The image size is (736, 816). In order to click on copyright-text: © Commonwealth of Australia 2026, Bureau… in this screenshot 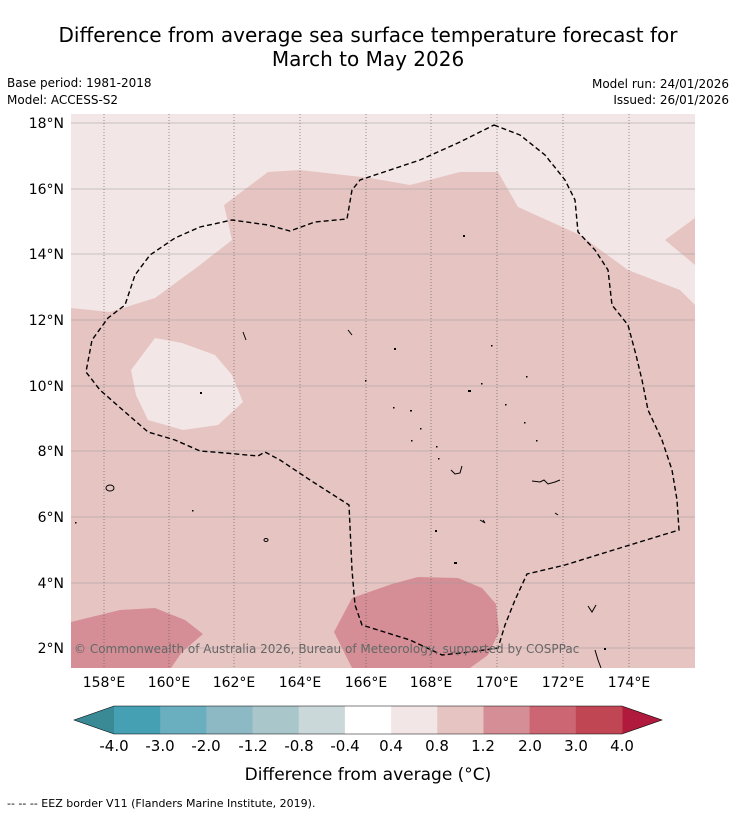, I will do `click(326, 649)`.